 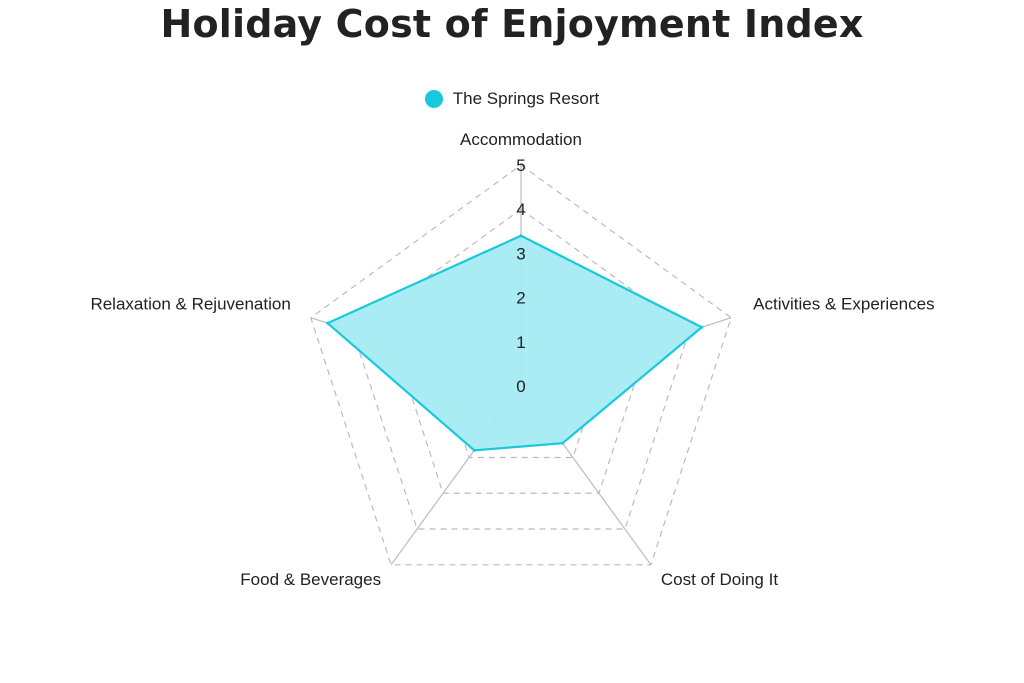 I want to click on series-area, so click(x=514, y=343).